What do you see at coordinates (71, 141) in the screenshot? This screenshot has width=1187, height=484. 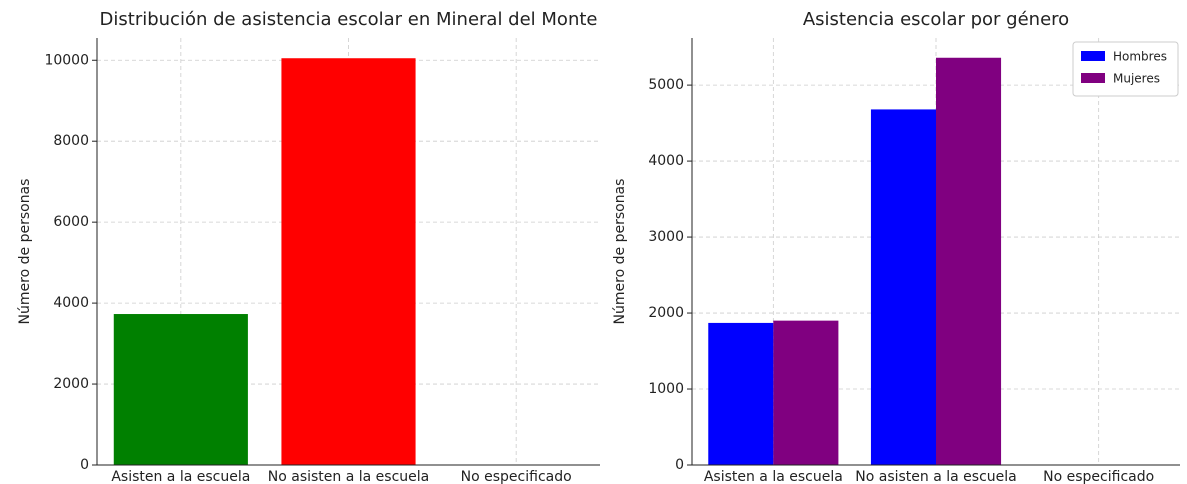 I see `y-tick-label: 8000` at bounding box center [71, 141].